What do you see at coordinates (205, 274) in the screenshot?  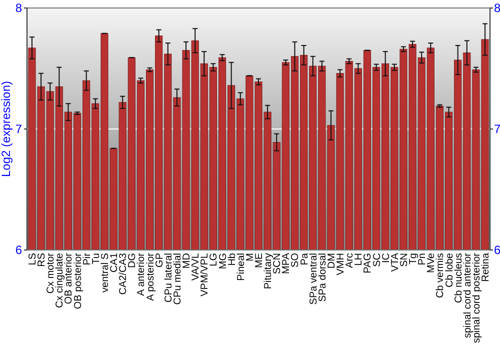 I see `x-tick-label: VPM/VPL` at bounding box center [205, 274].